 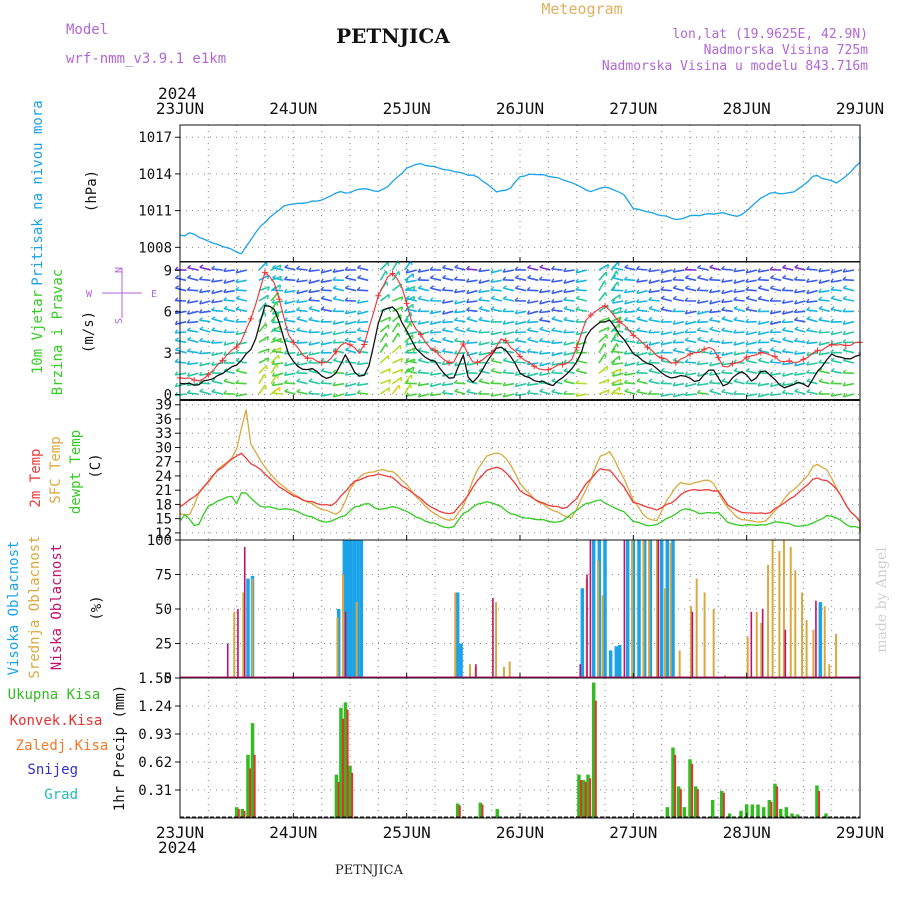 What do you see at coordinates (163, 434) in the screenshot?
I see `ytick-label: 33` at bounding box center [163, 434].